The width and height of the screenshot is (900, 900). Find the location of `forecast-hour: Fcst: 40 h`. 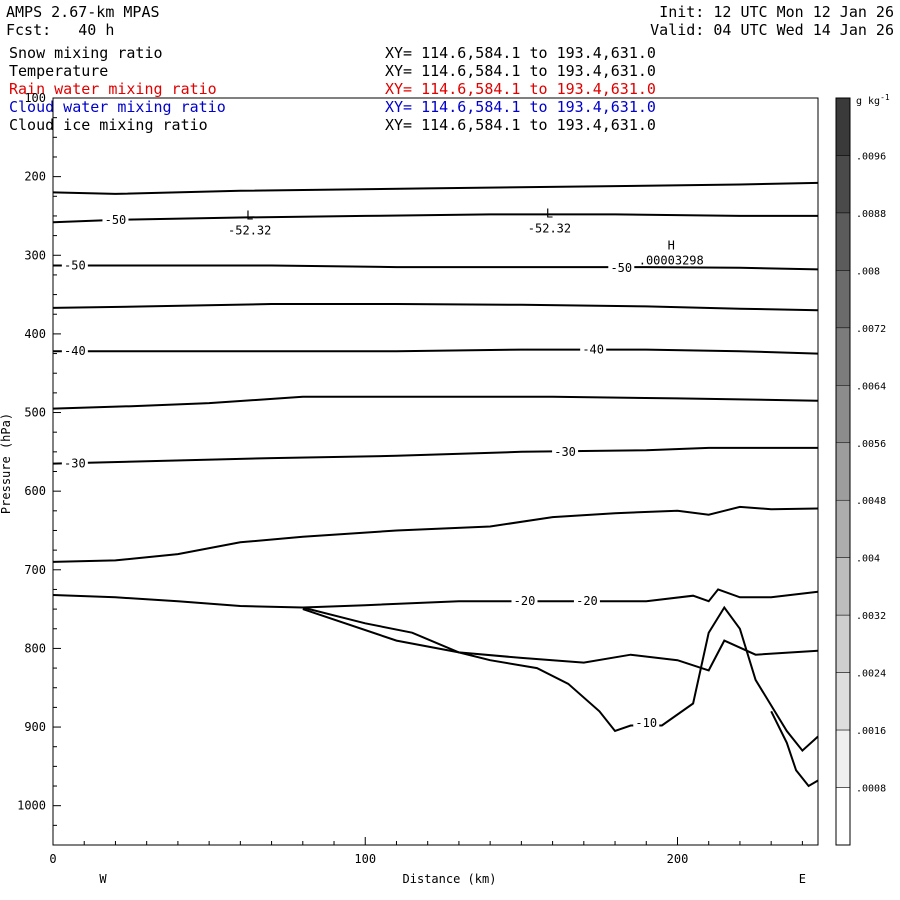

forecast-hour: Fcst: 40 h is located at coordinates (60, 30).